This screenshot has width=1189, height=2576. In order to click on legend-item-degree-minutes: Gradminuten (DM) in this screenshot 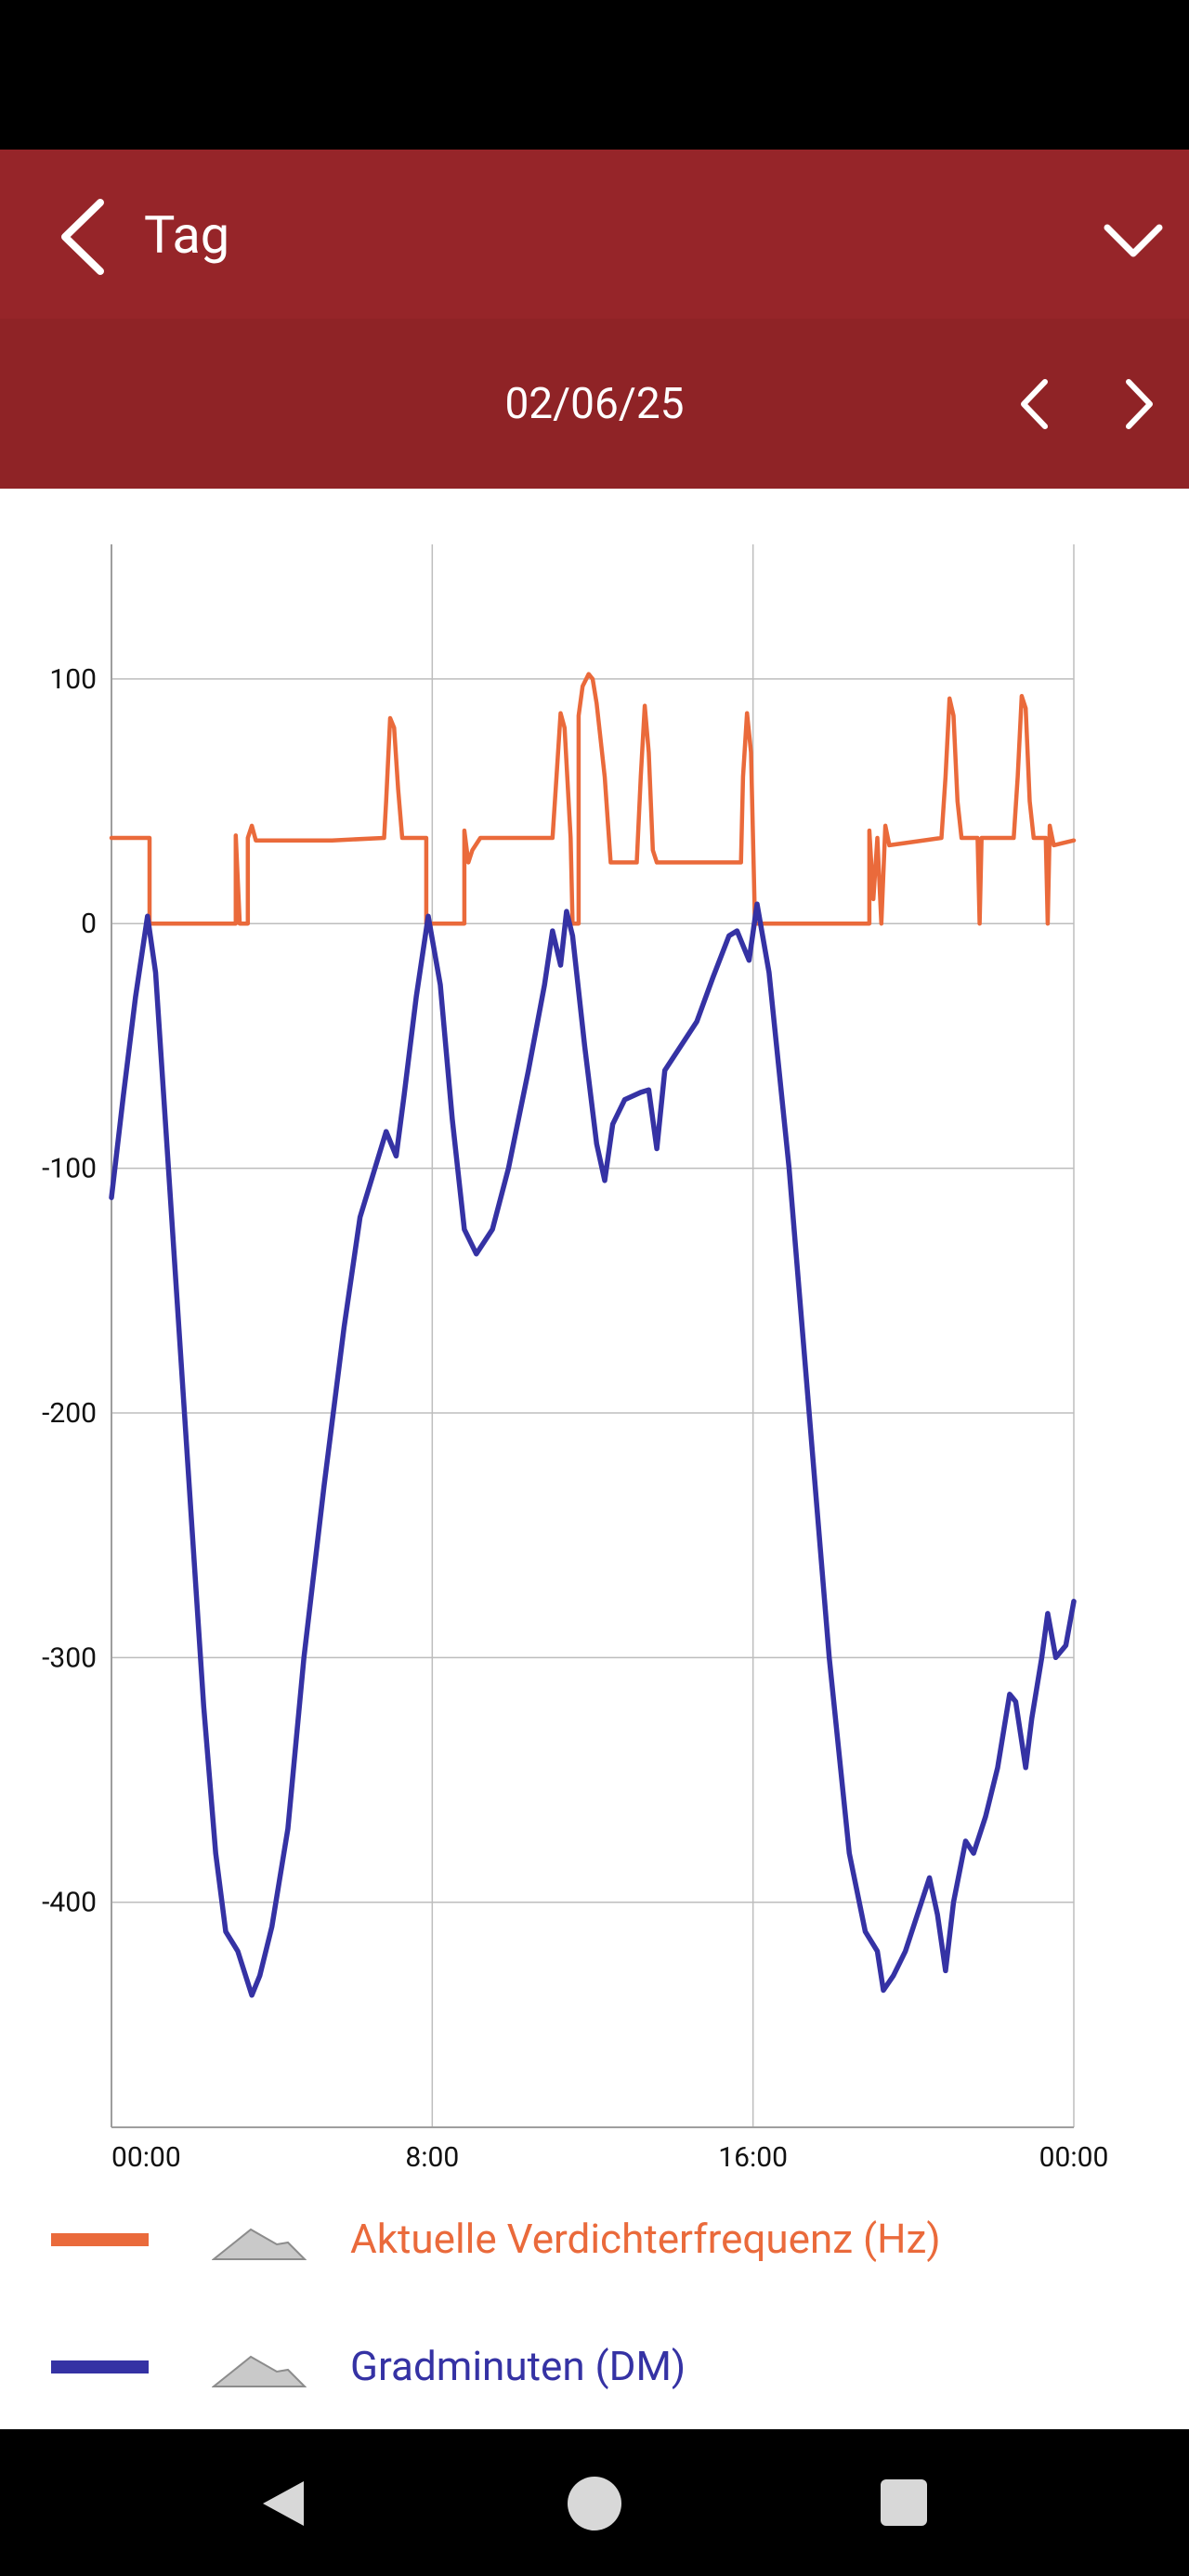, I will do `click(594, 2366)`.